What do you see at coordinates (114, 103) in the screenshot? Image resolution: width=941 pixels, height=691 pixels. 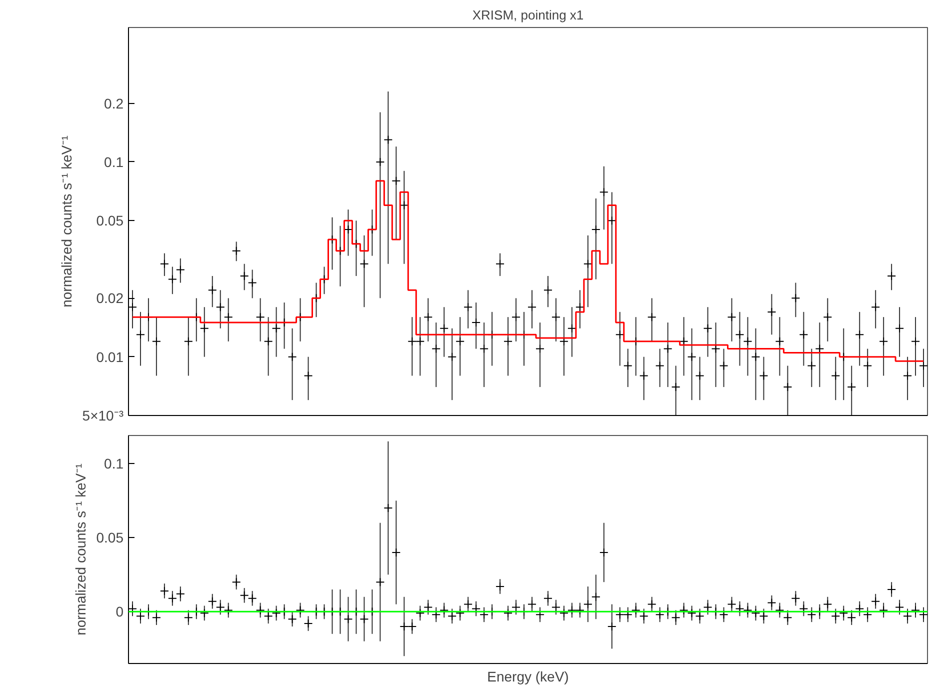 I see `y-tick-label: 0.2` at bounding box center [114, 103].